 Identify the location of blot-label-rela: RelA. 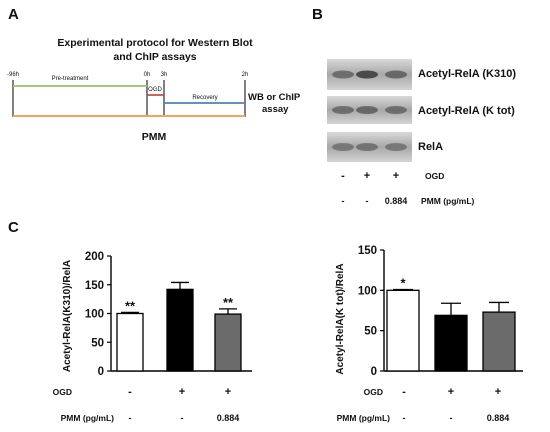
(430, 147).